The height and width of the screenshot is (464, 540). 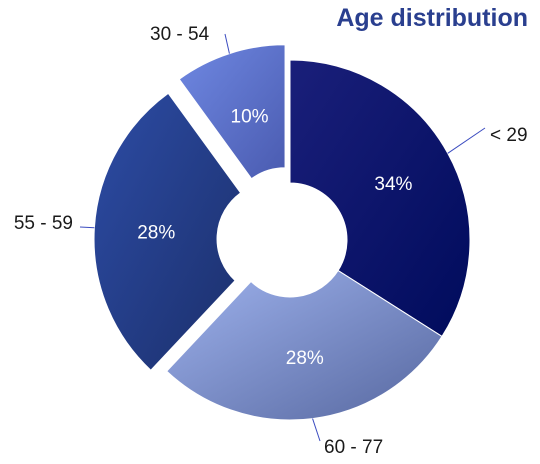 What do you see at coordinates (250, 116) in the screenshot?
I see `slice-value-label: 10%` at bounding box center [250, 116].